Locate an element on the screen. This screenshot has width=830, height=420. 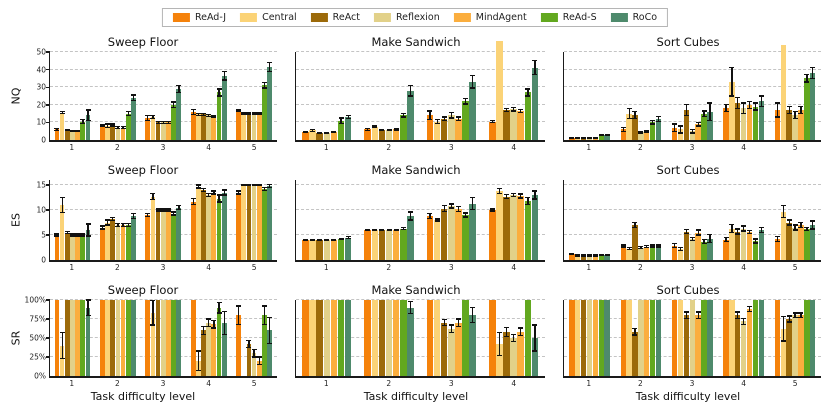
subplot-title: Sweep Floor is located at coordinates (143, 42).